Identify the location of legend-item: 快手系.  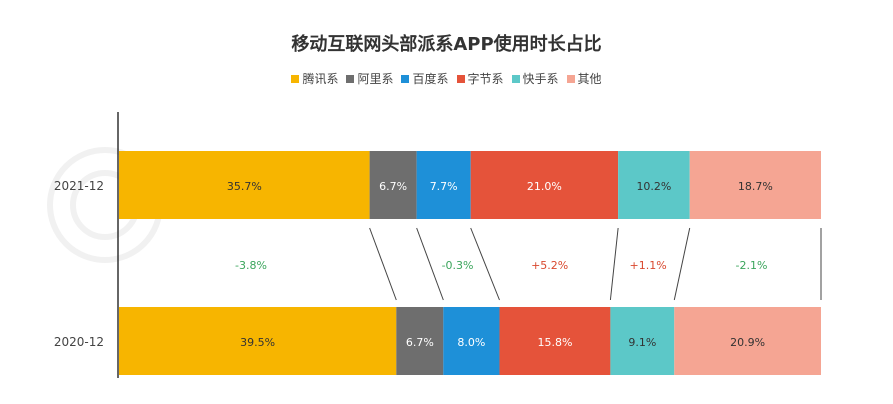
(535, 78).